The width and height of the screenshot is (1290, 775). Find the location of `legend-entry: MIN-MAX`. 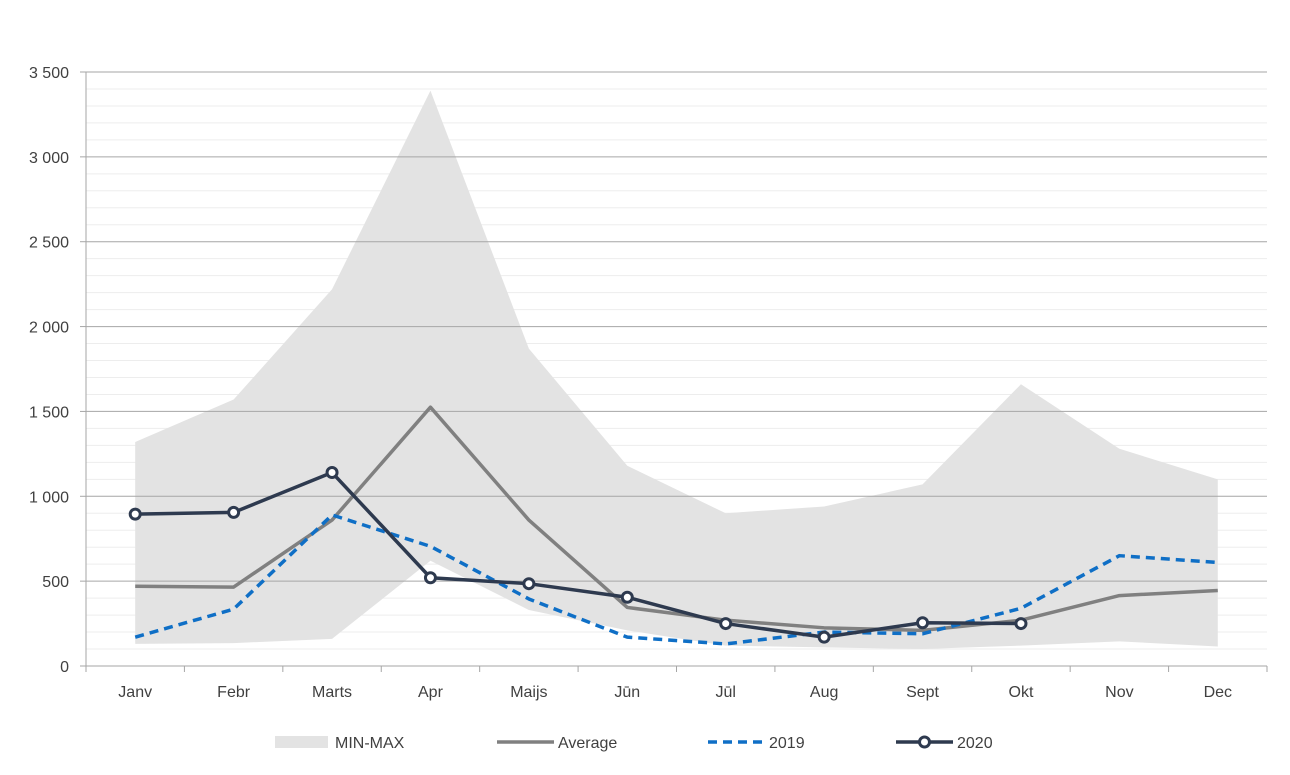

legend-entry: MIN-MAX is located at coordinates (340, 743).